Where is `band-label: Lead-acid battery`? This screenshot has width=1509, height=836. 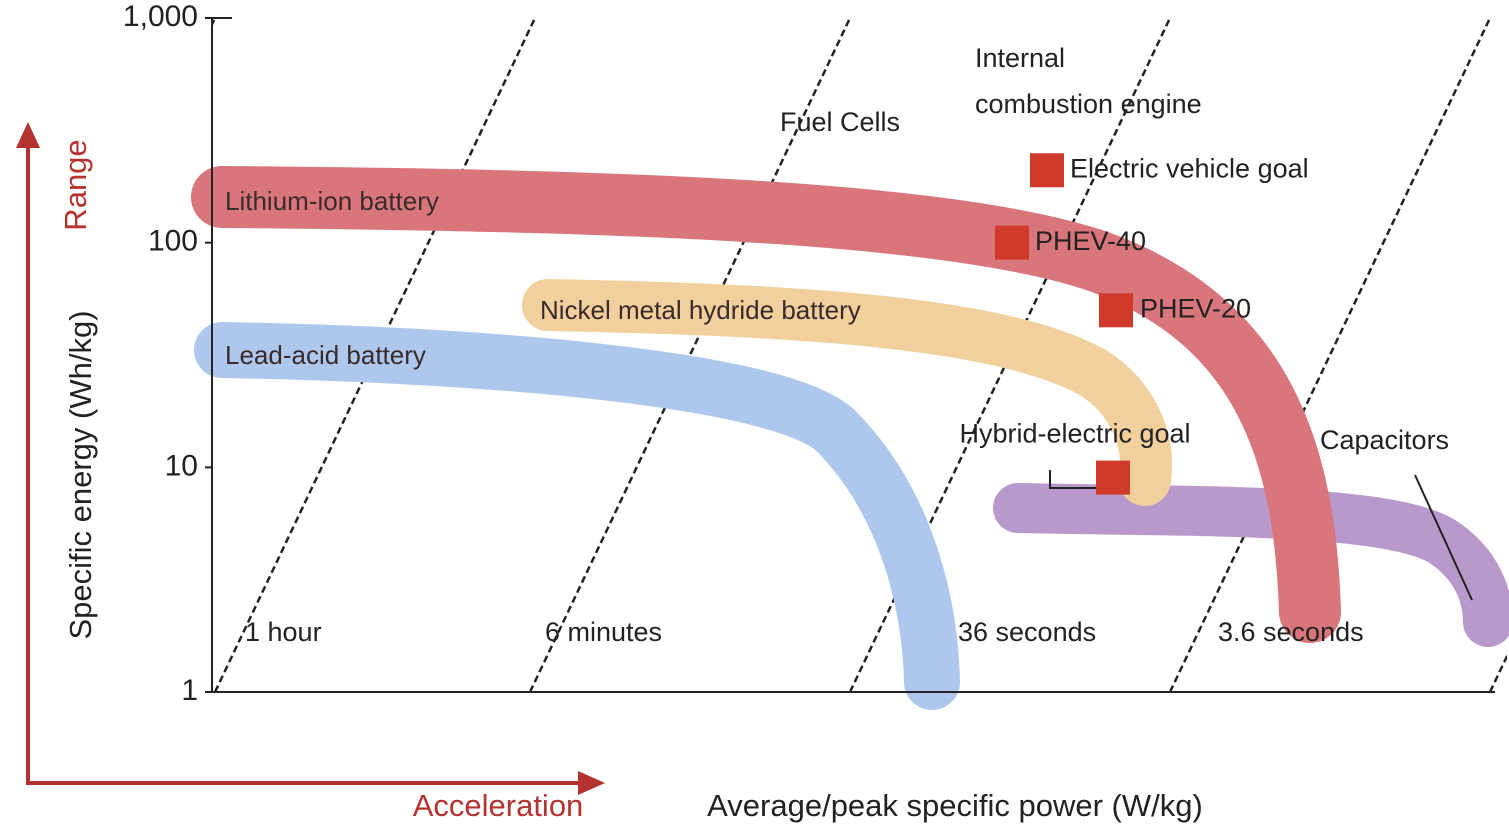
band-label: Lead-acid battery is located at coordinates (325, 355).